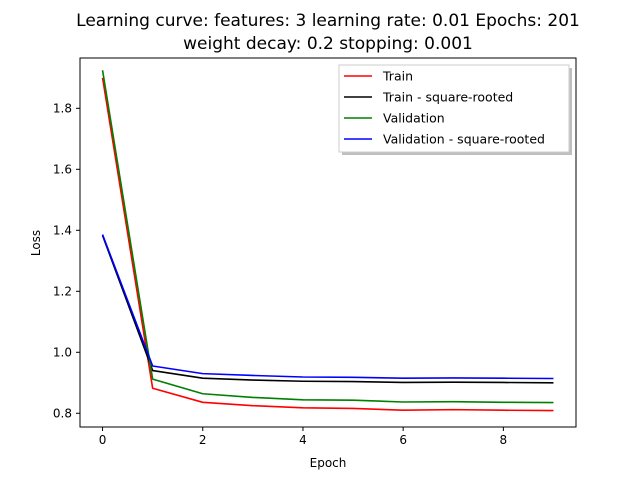 The width and height of the screenshot is (640, 480). I want to click on x-axis-ticks: 0 2 4 6 8, so click(303, 437).